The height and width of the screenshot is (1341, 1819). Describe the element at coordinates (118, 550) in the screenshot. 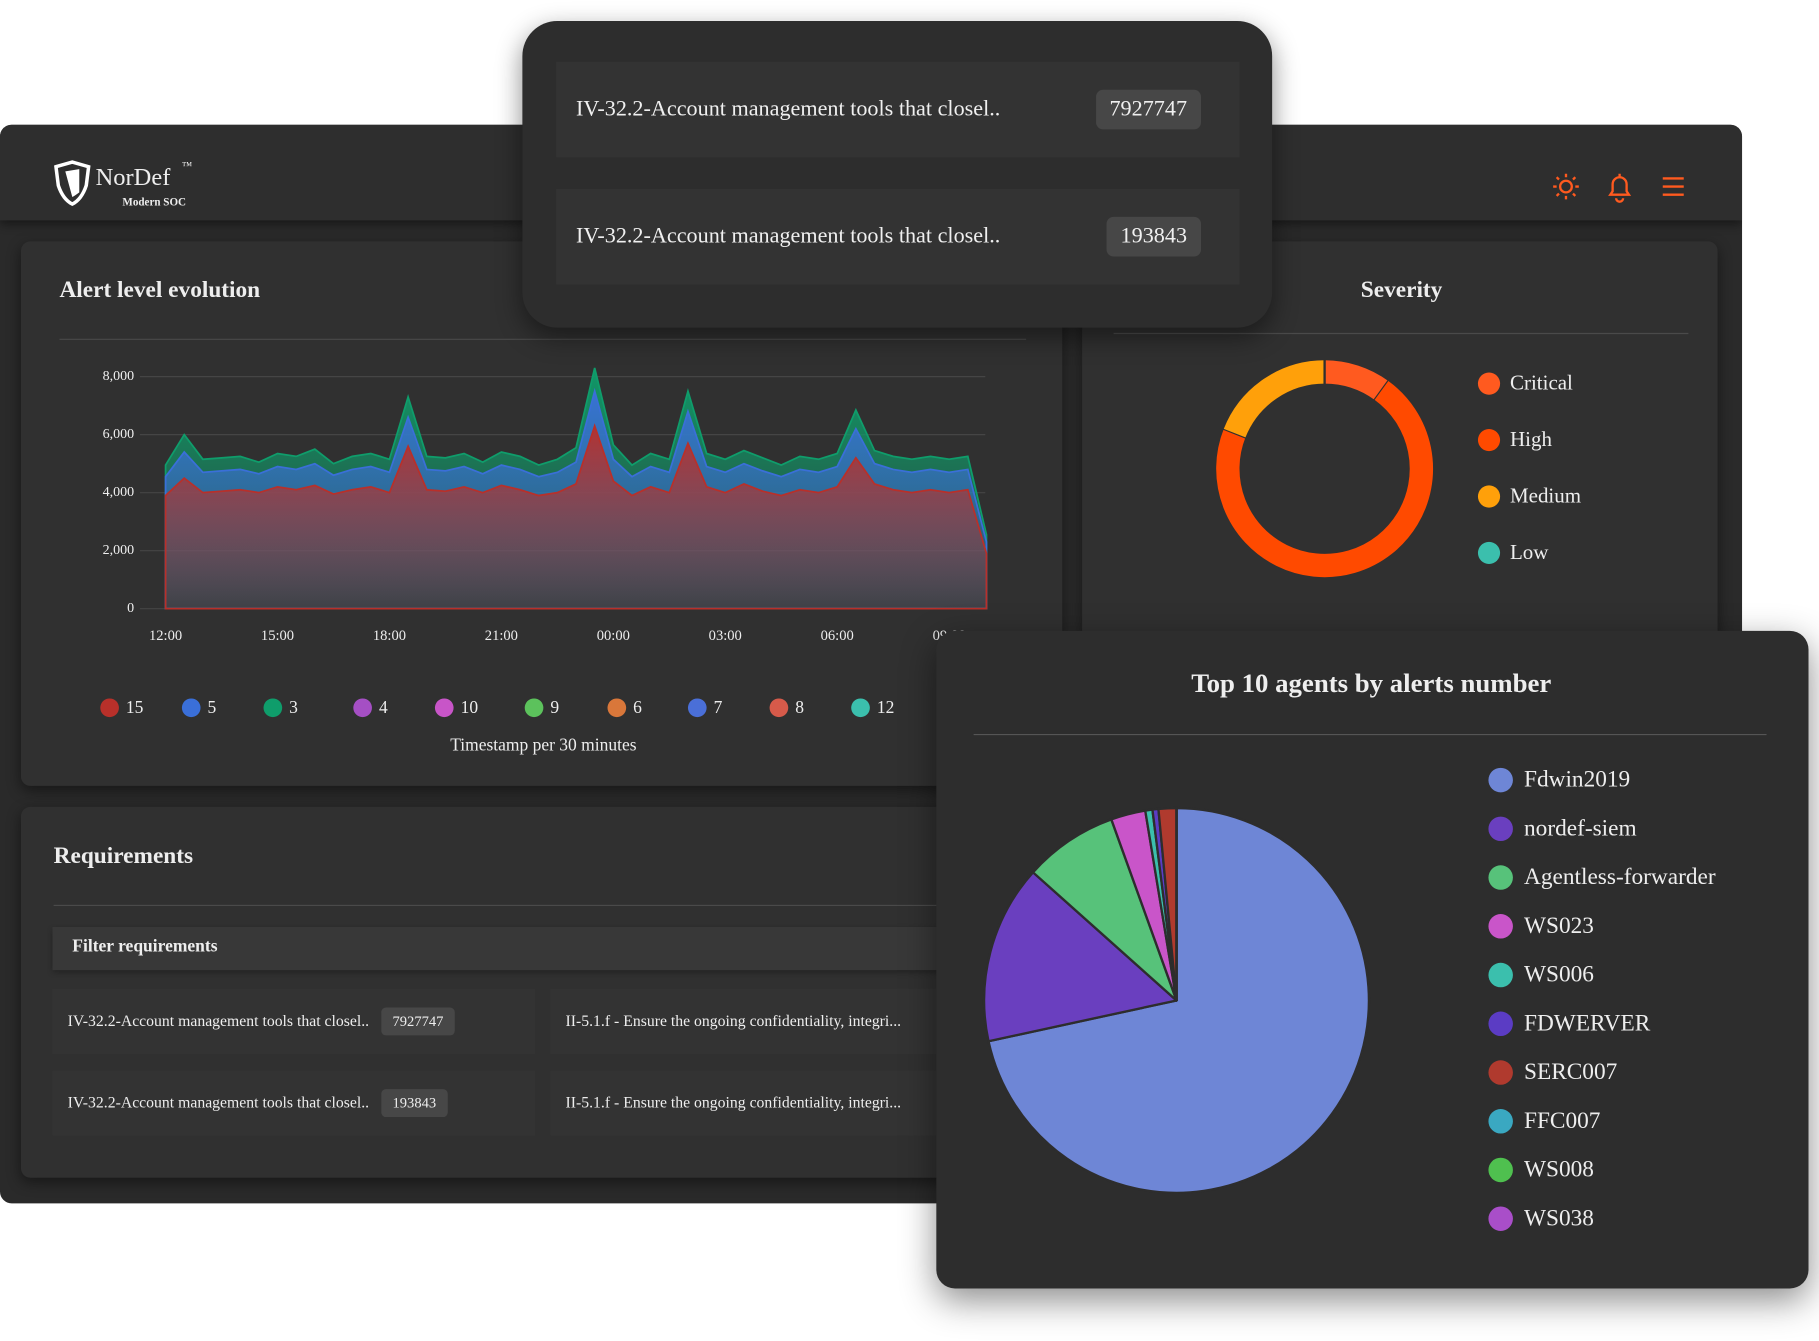

I see `y-tick-label: 2,000` at that location.